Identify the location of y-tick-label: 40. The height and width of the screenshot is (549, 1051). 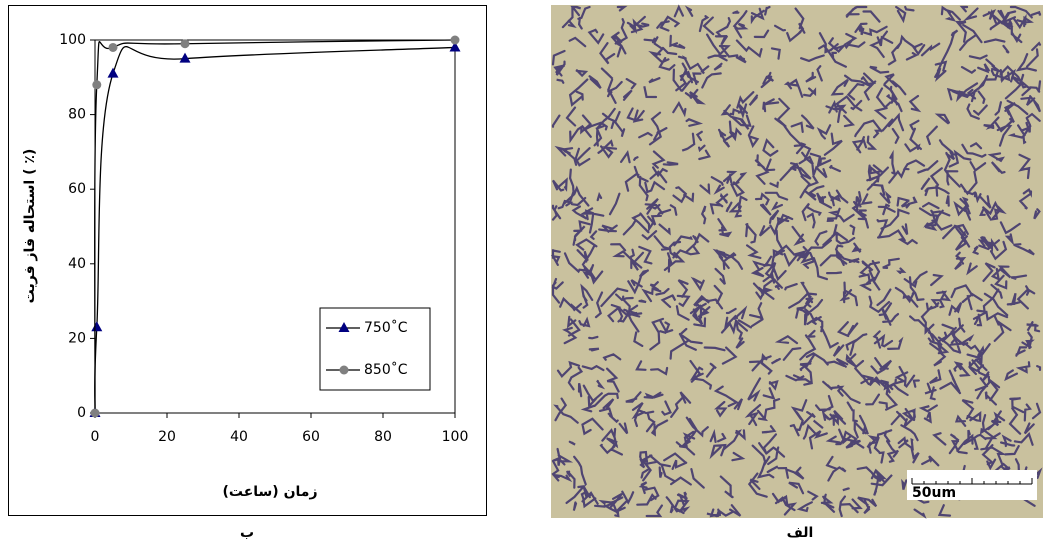
(77, 264).